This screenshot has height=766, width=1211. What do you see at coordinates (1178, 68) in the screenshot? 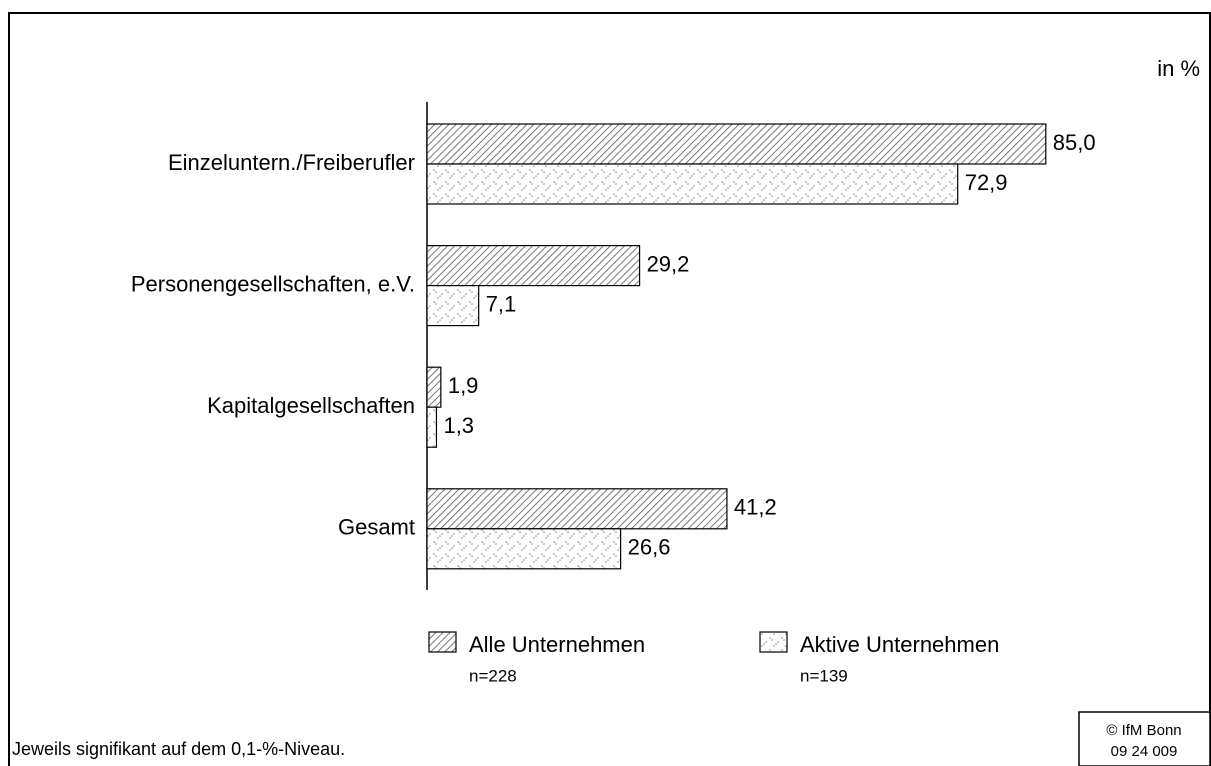
I see `unit-label: in %` at bounding box center [1178, 68].